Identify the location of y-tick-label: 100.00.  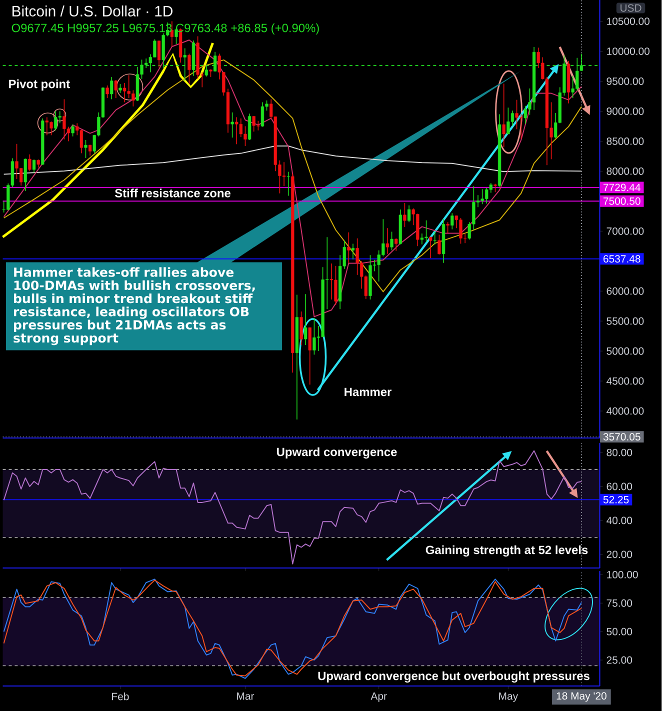
(622, 574).